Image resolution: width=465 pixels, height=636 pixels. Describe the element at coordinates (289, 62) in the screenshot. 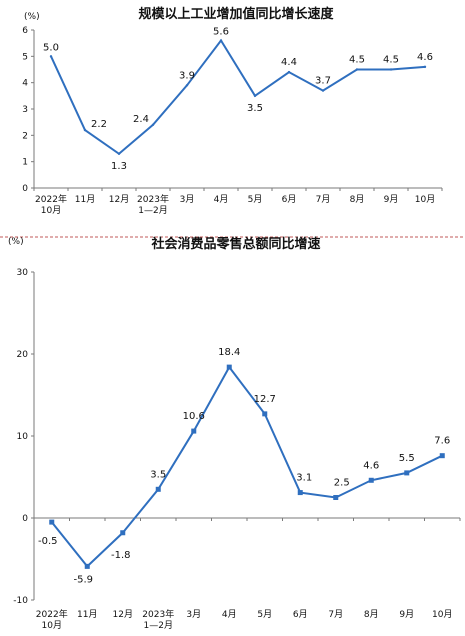

I see `data-label: 4.4` at that location.